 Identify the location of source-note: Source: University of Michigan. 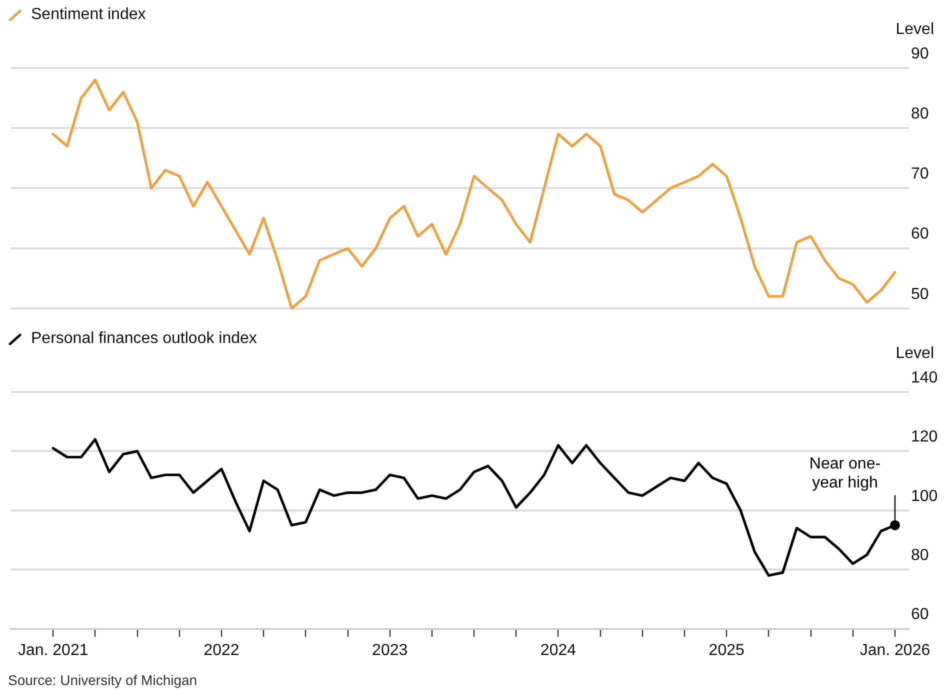
(103, 680).